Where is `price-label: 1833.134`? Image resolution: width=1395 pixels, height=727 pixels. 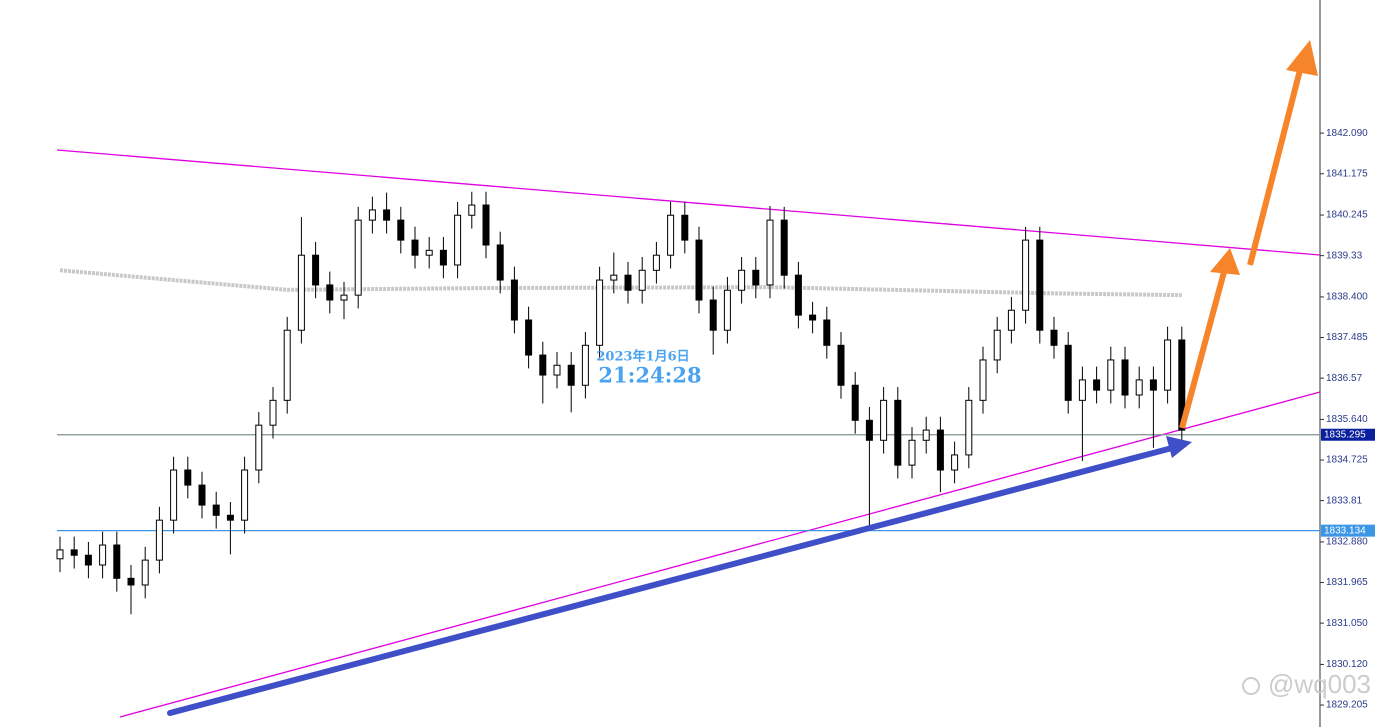
price-label: 1833.134 is located at coordinates (1345, 530).